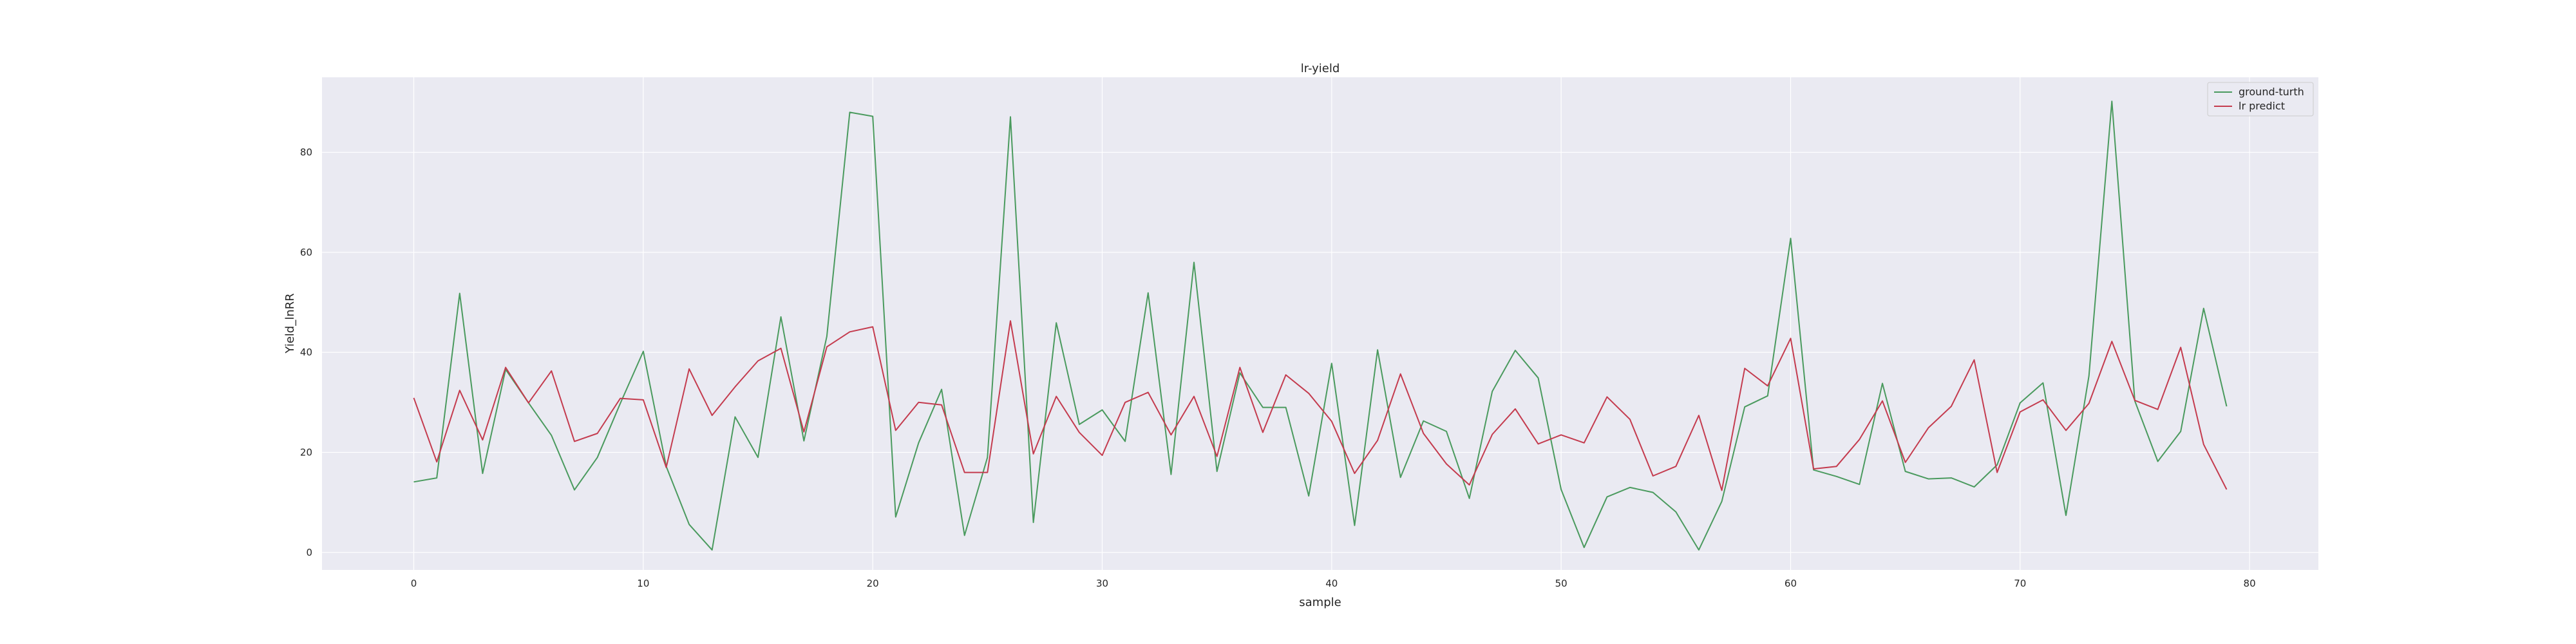  Describe the element at coordinates (414, 583) in the screenshot. I see `x-tick-label: 0` at that location.